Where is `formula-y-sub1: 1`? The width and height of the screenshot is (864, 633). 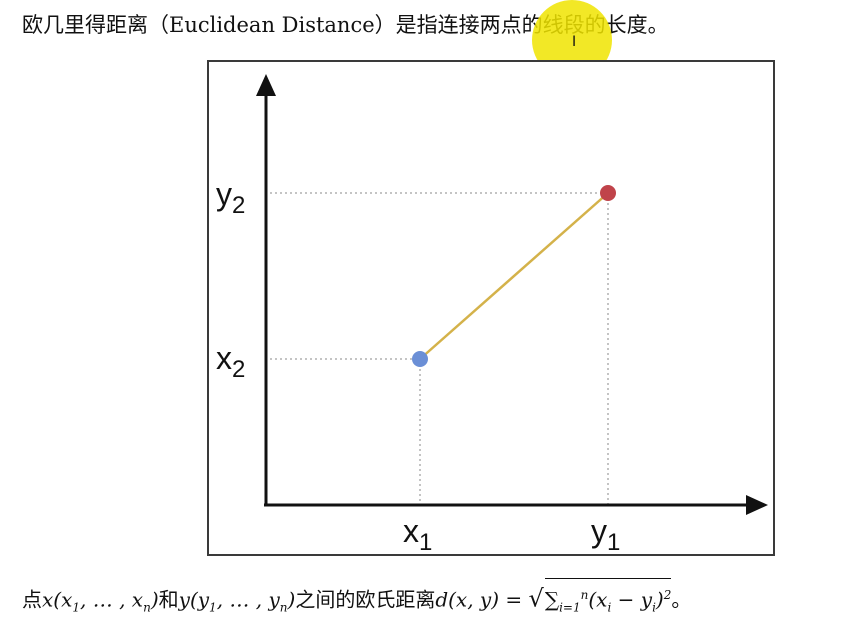 formula-y-sub1: 1 is located at coordinates (213, 607).